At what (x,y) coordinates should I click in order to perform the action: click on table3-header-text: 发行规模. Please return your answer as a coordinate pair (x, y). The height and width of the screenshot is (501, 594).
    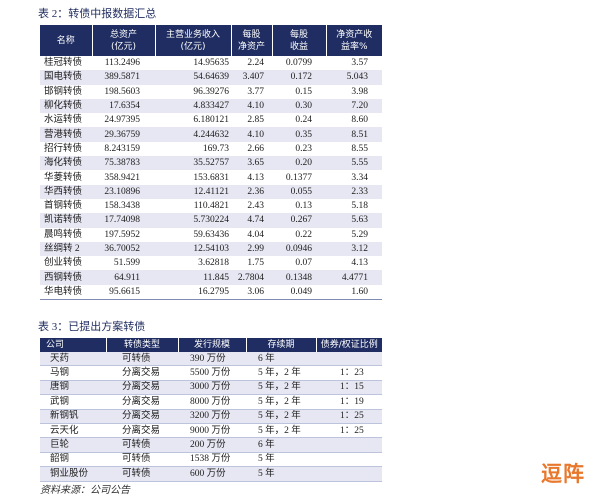
    Looking at the image, I should click on (211, 345).